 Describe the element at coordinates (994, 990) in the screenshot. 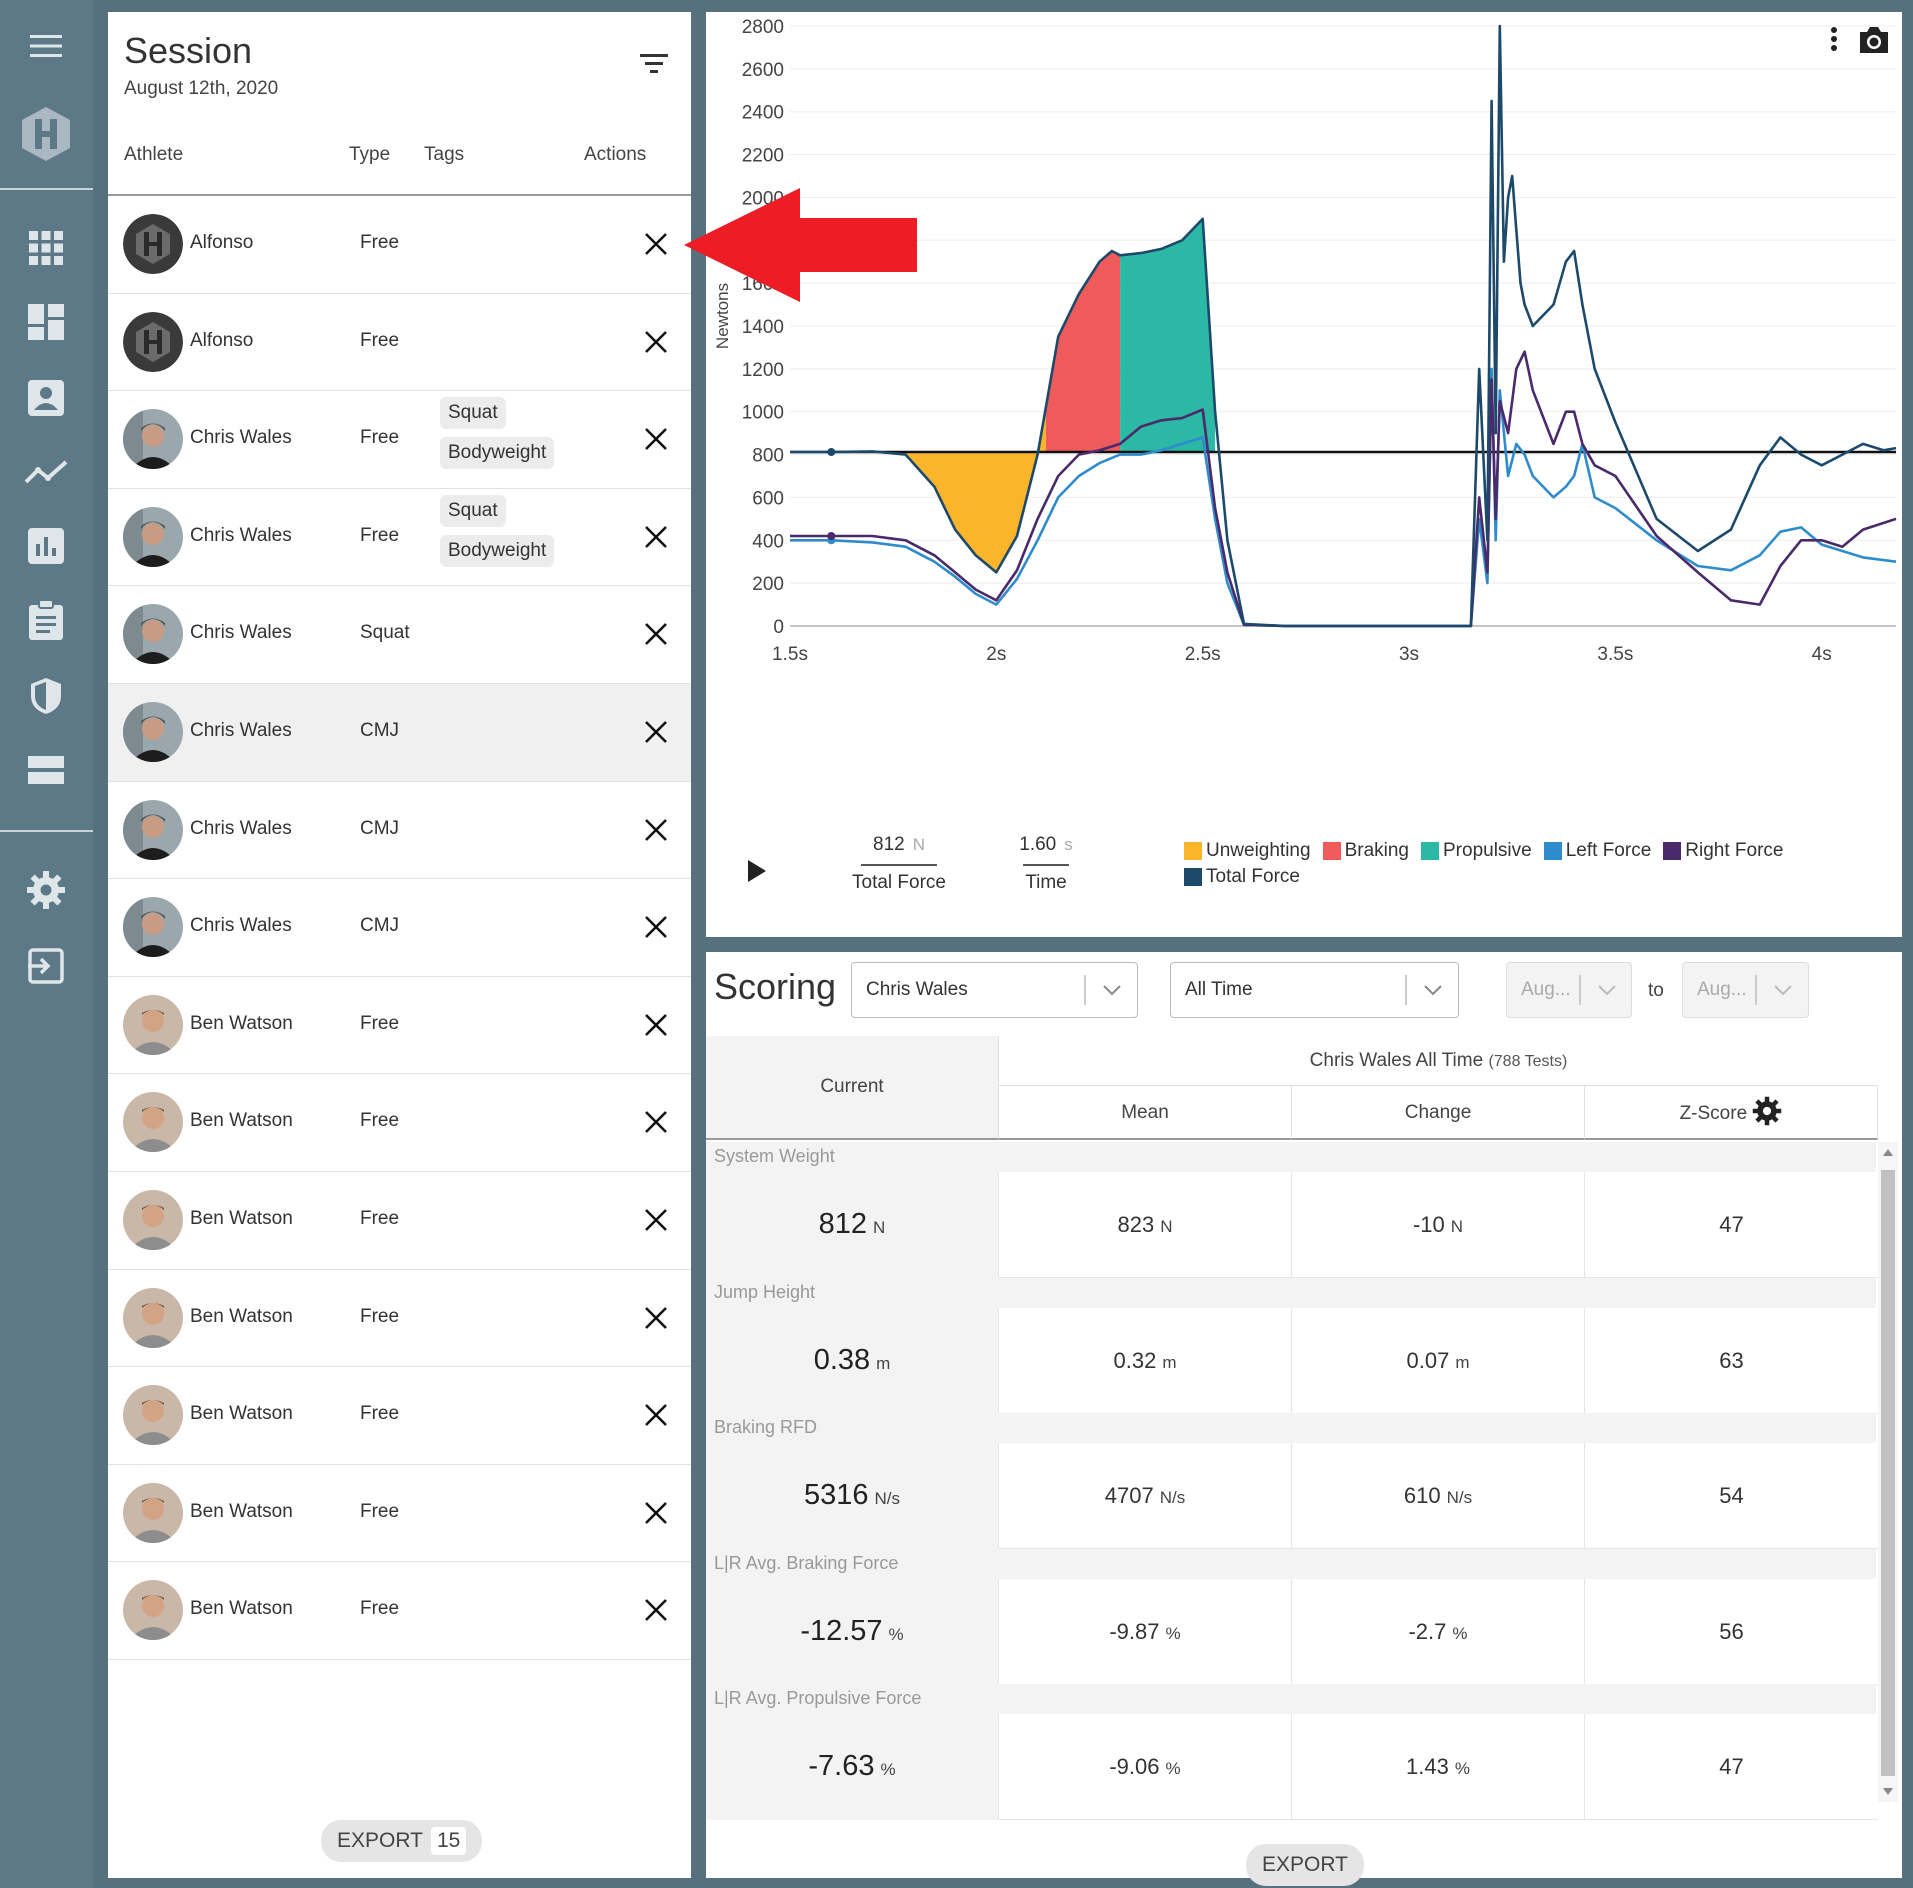

I see `athlete-select: Chris Wales` at that location.